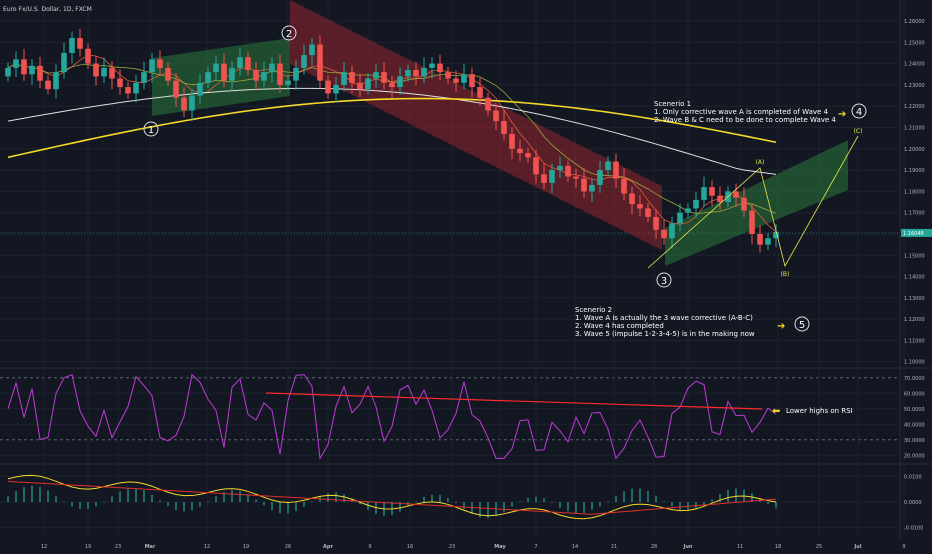 The height and width of the screenshot is (554, 932). Describe the element at coordinates (392, 128) in the screenshot. I see `ma-long-line` at that location.